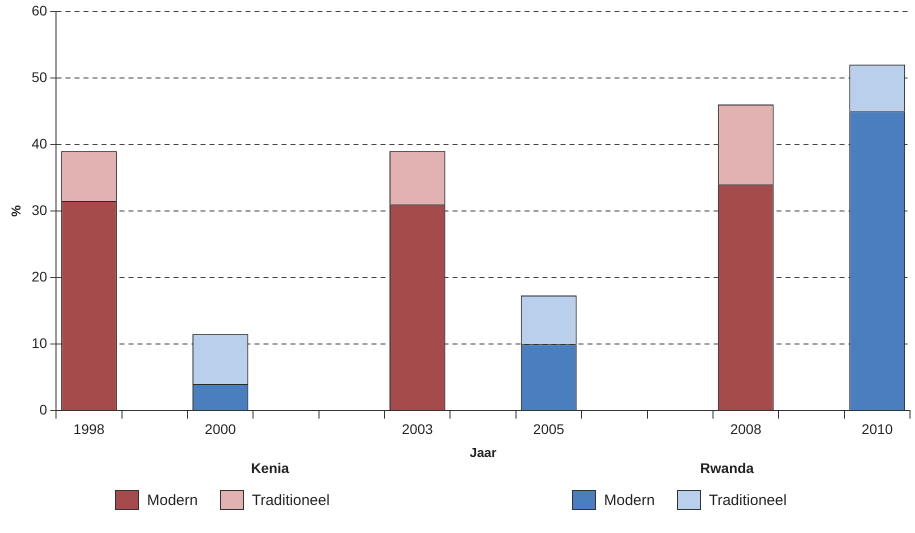 The image size is (915, 533). What do you see at coordinates (877, 428) in the screenshot?
I see `x-tick-label: 2010` at bounding box center [877, 428].